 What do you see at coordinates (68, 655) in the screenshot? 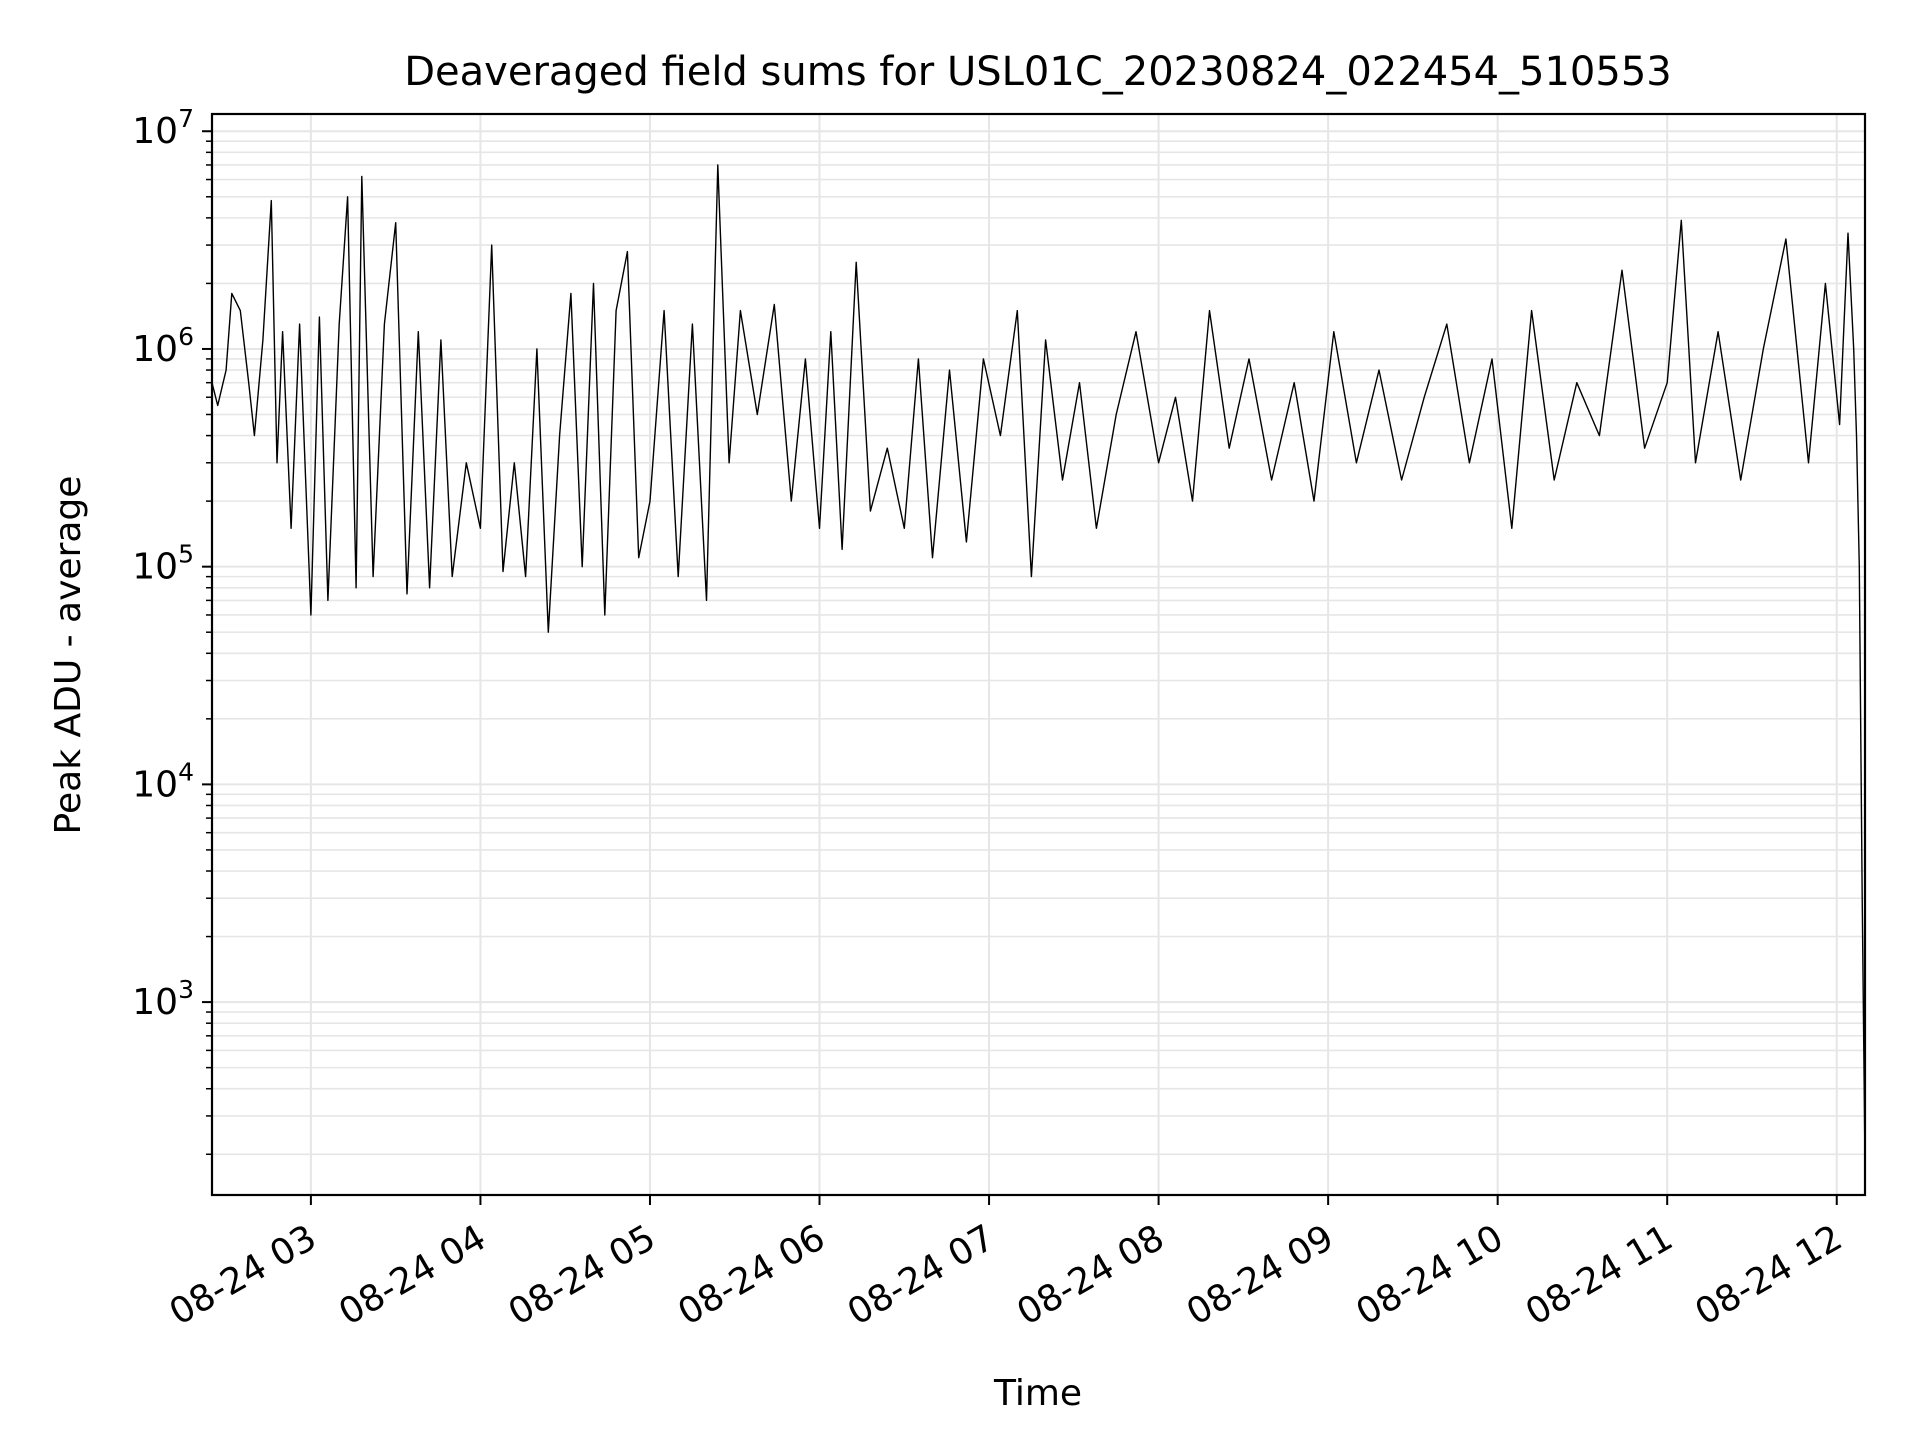
I see `y-axis-label: Peak ADU - average` at bounding box center [68, 655].